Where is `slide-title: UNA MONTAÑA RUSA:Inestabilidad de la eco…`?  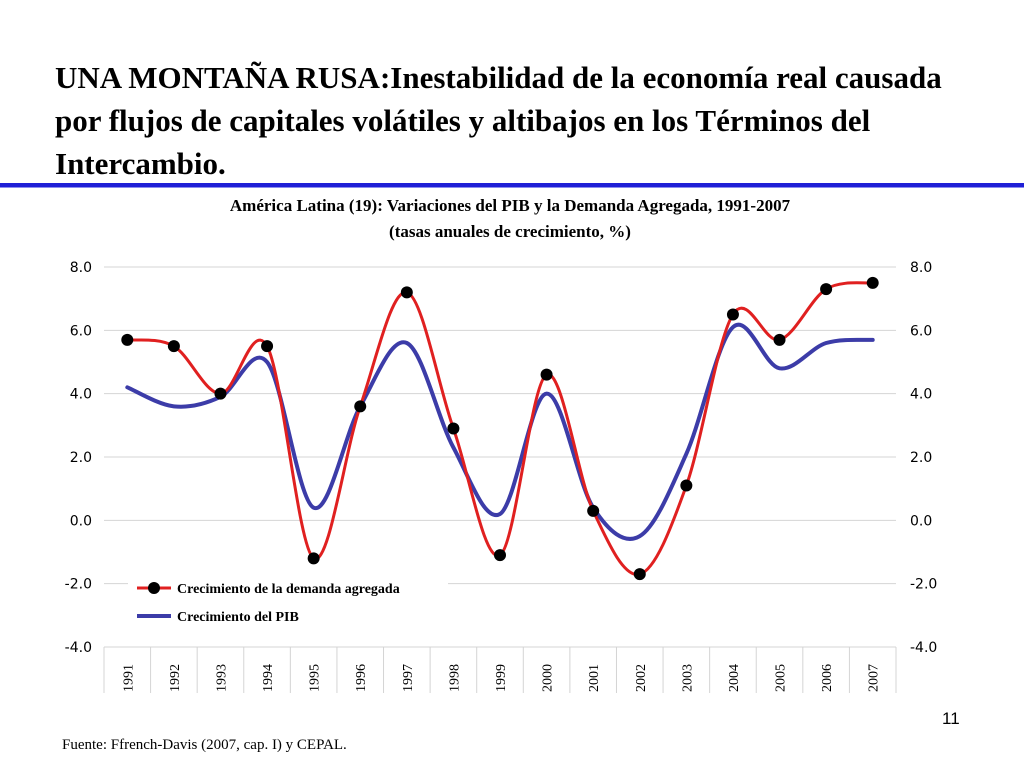 slide-title: UNA MONTAÑA RUSA:Inestabilidad de la eco… is located at coordinates (498, 120).